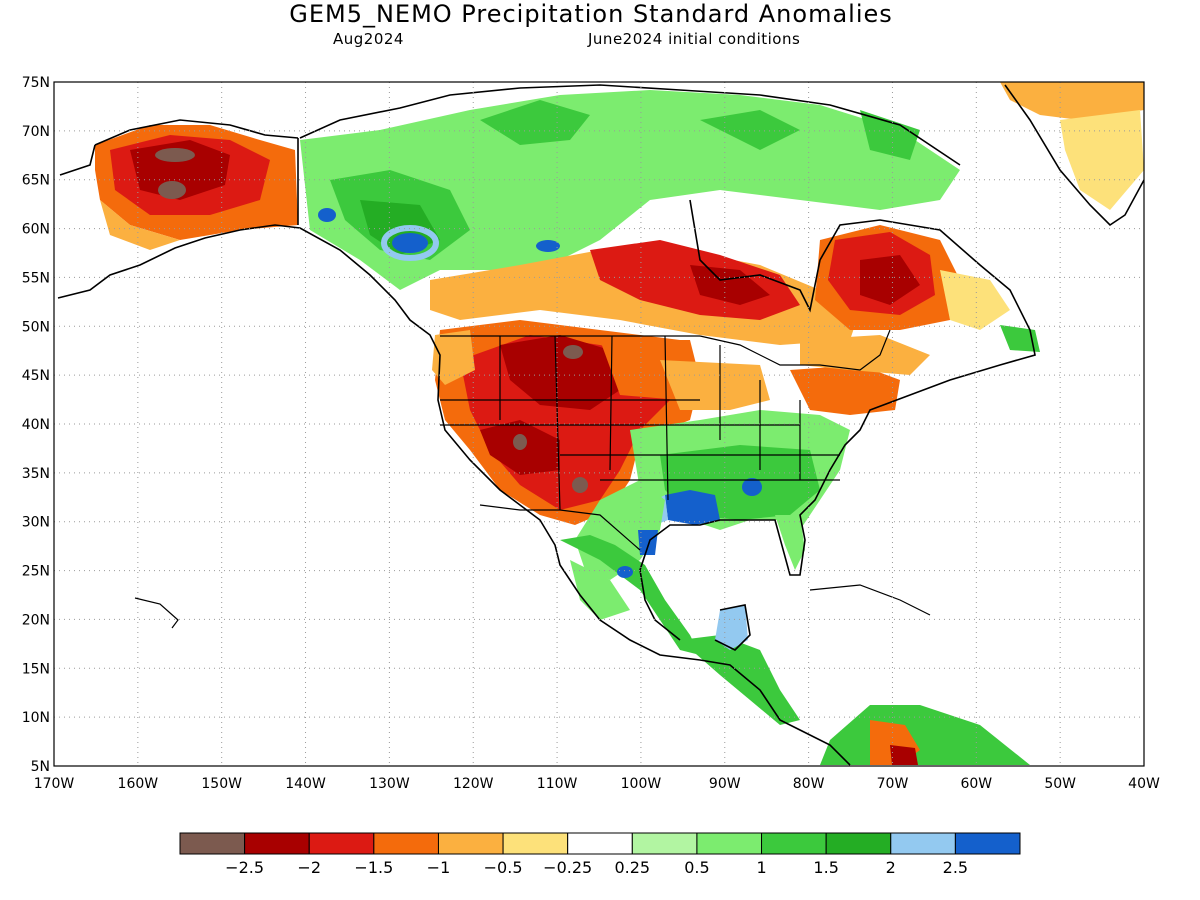 This screenshot has height=900, width=1200. What do you see at coordinates (1072, 101) in the screenshot?
I see `greenland-yellow` at bounding box center [1072, 101].